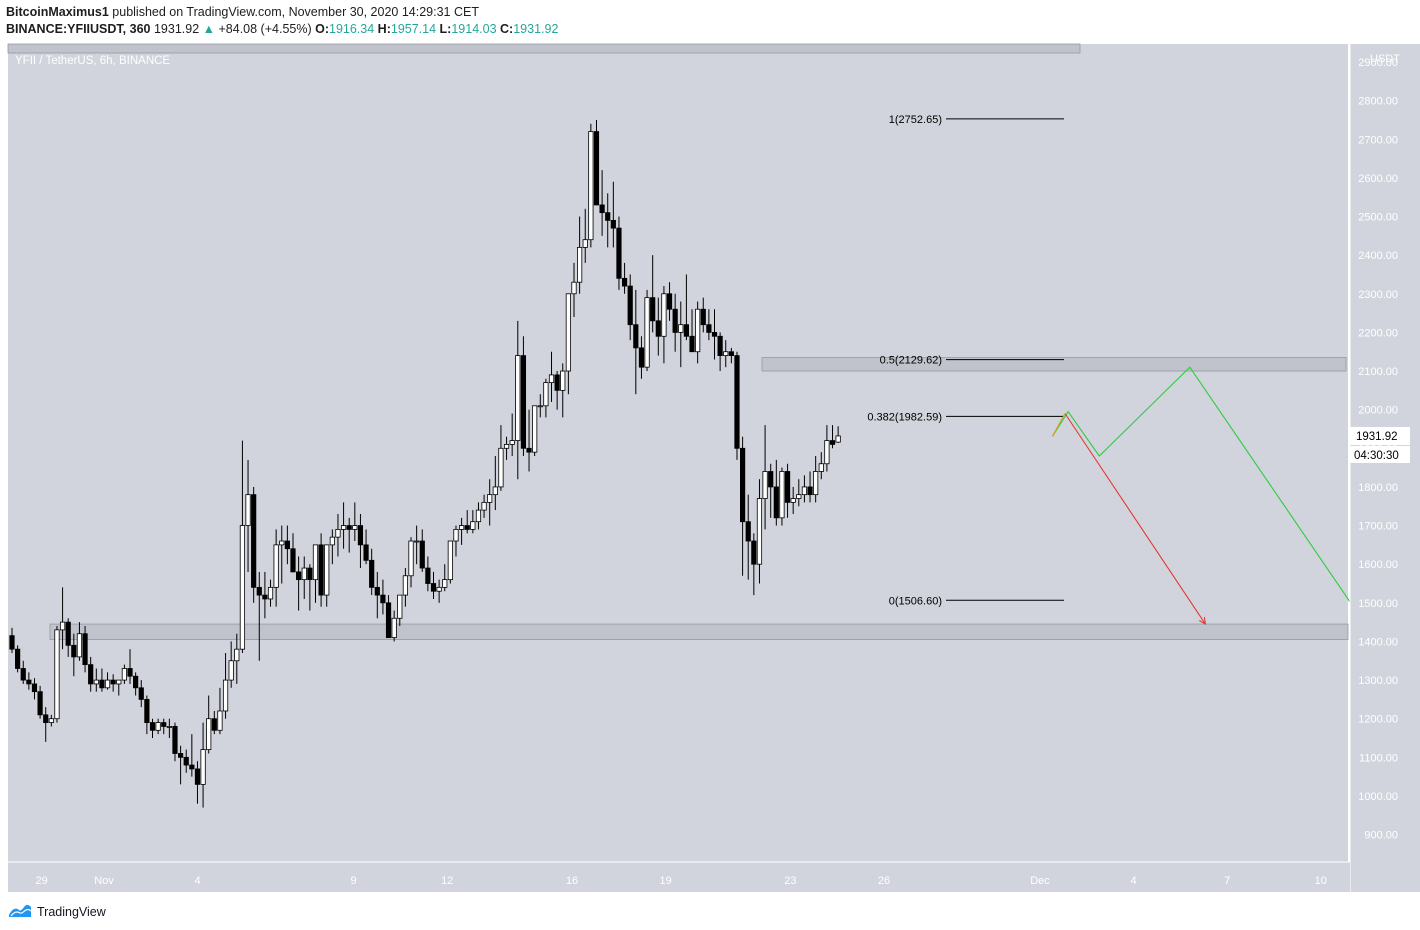 The width and height of the screenshot is (1420, 930). I want to click on open-value: 1916.34, so click(352, 29).